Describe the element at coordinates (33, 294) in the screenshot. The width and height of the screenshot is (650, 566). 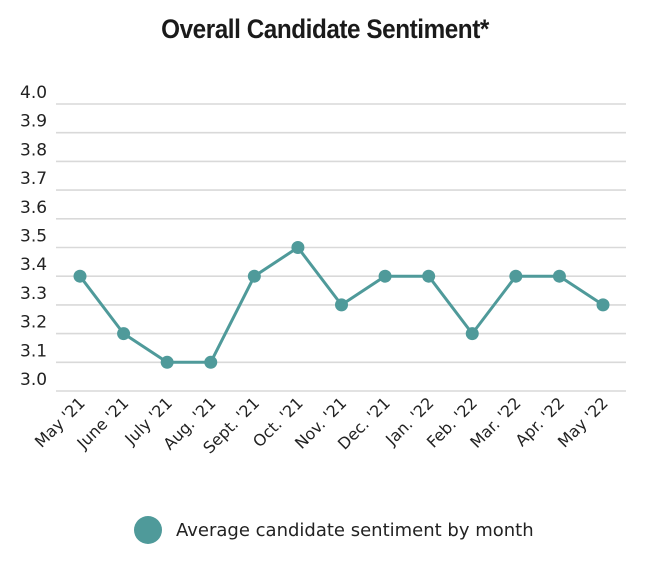
I see `y-tick-label: 3.3` at that location.